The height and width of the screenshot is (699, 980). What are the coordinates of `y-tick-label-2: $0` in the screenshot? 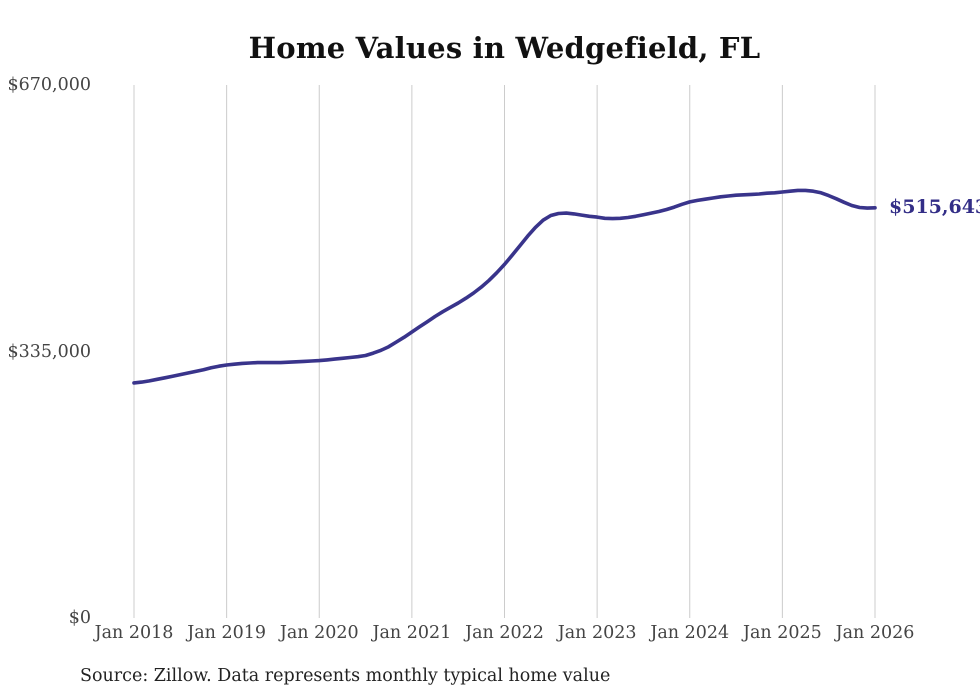 It's located at (79, 618).